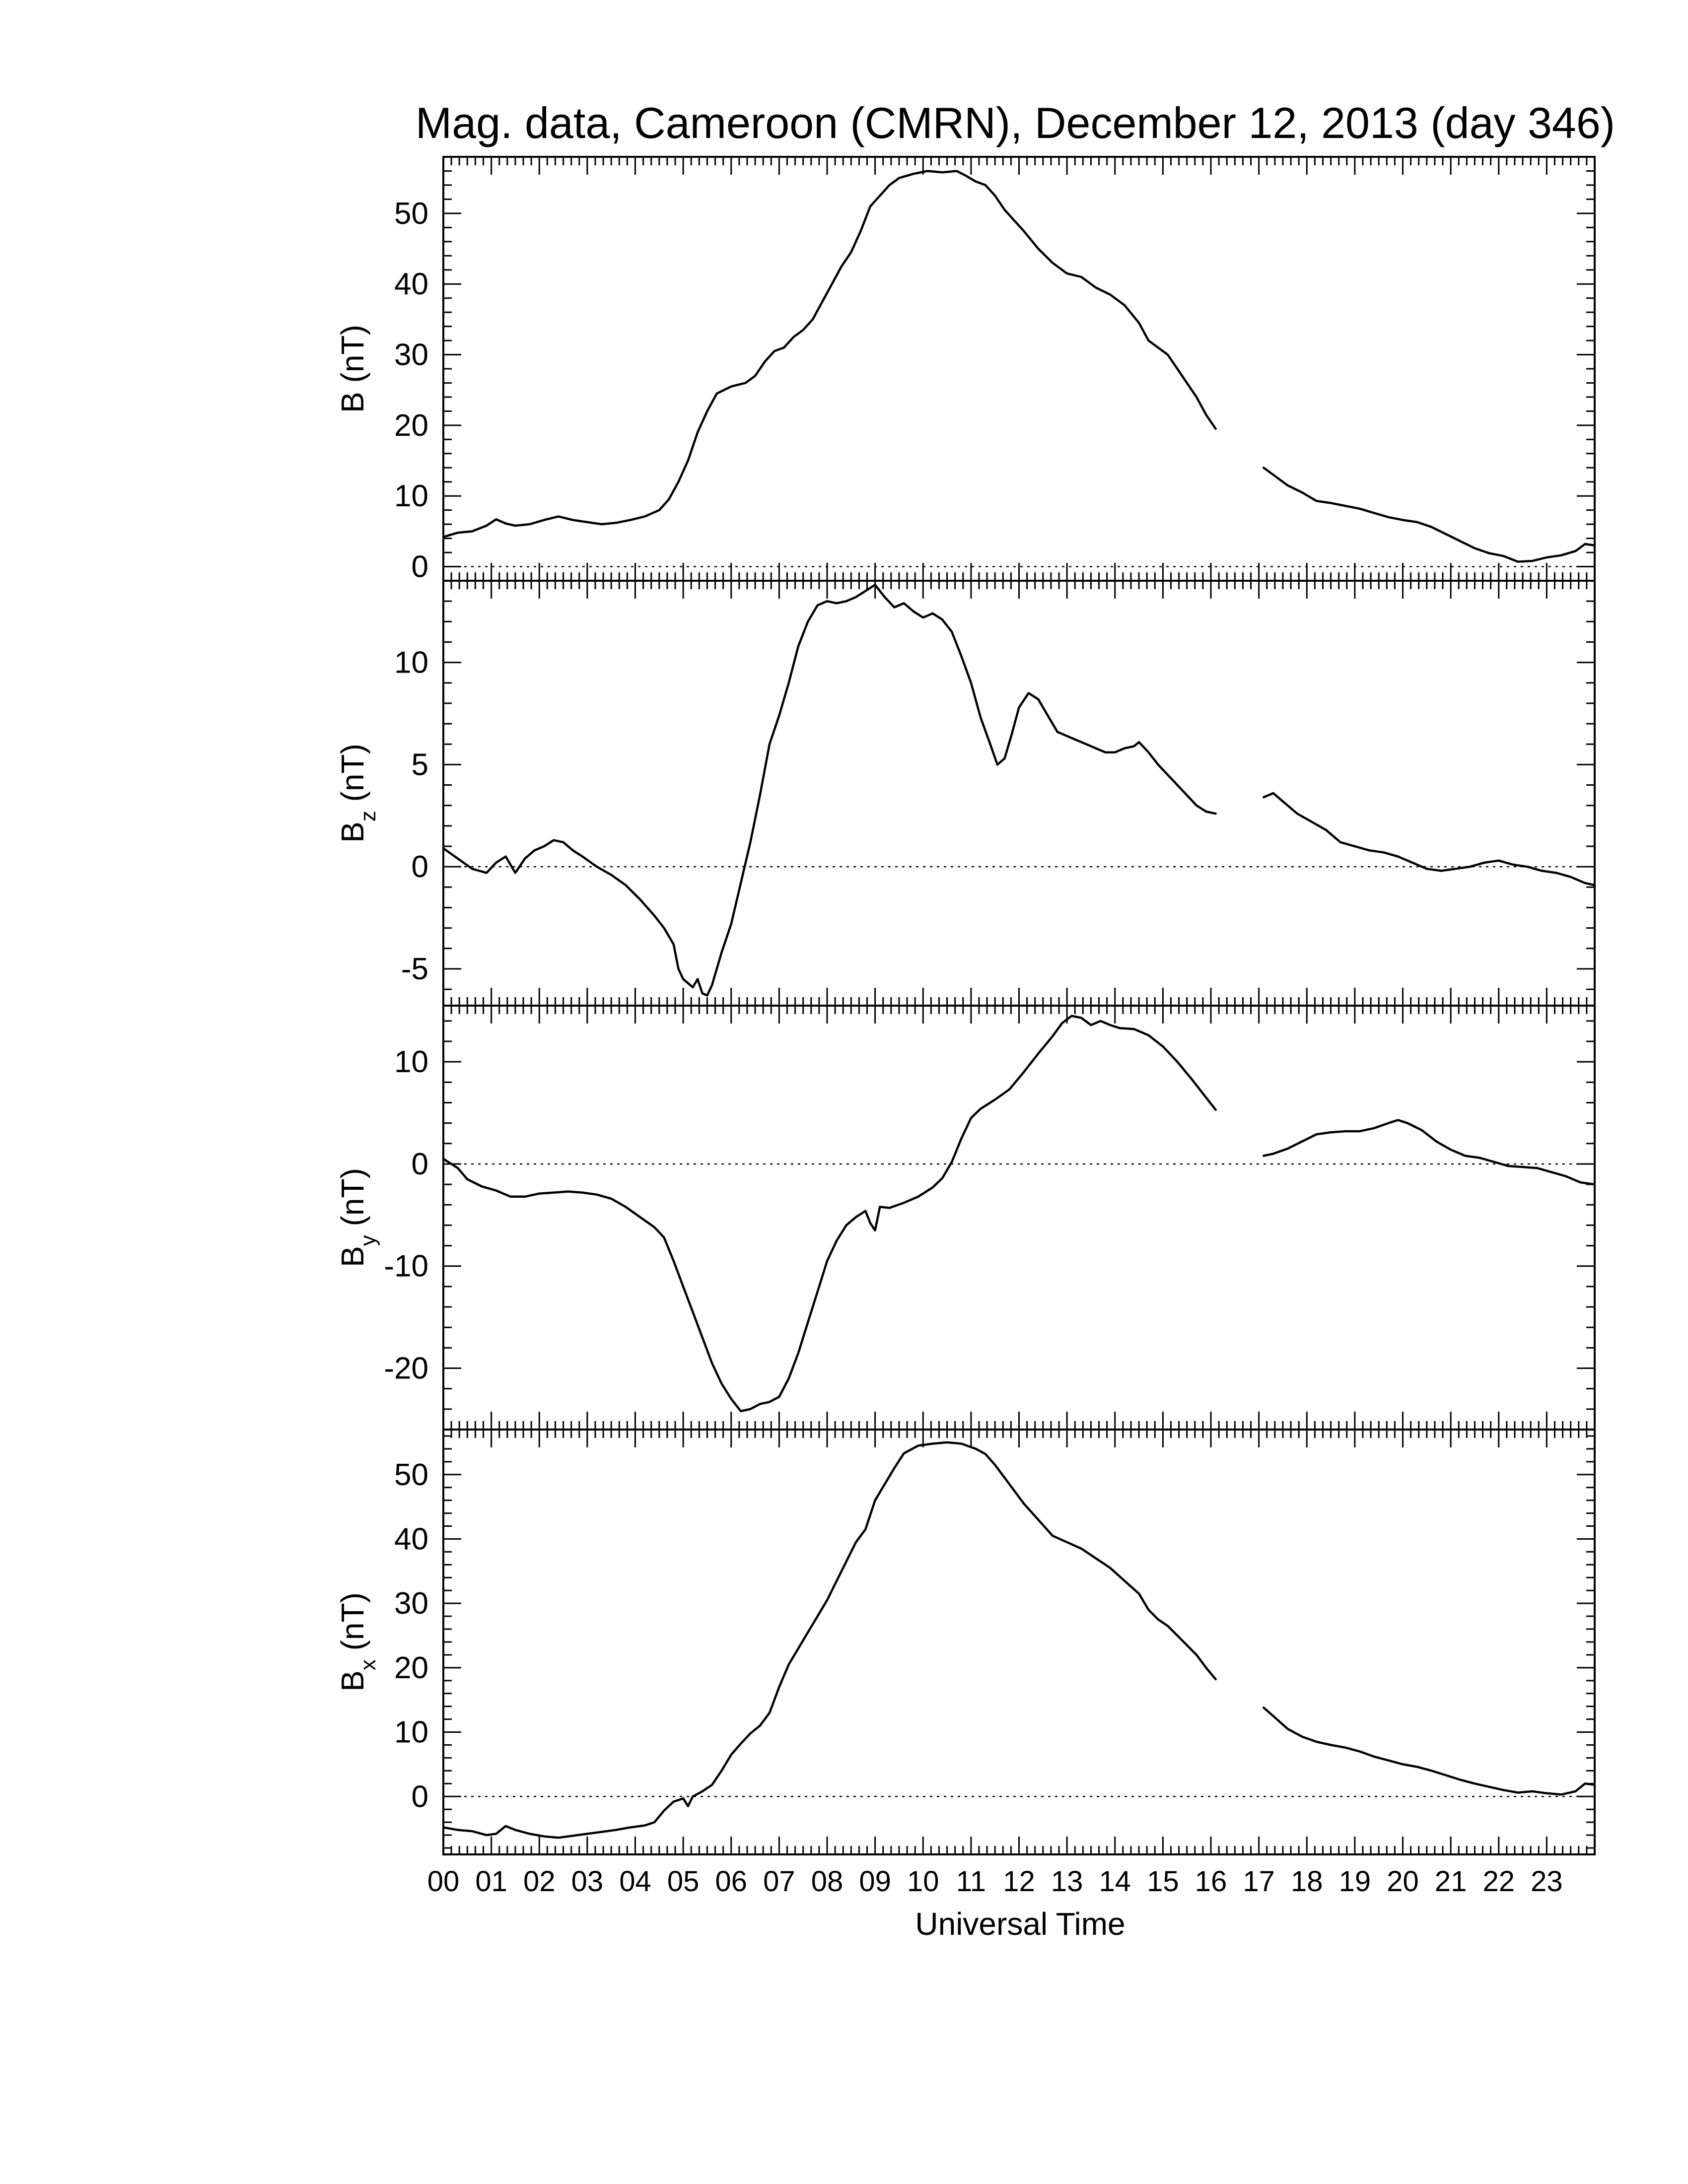 The width and height of the screenshot is (1688, 2184). I want to click on x-tick-label: 00, so click(443, 1881).